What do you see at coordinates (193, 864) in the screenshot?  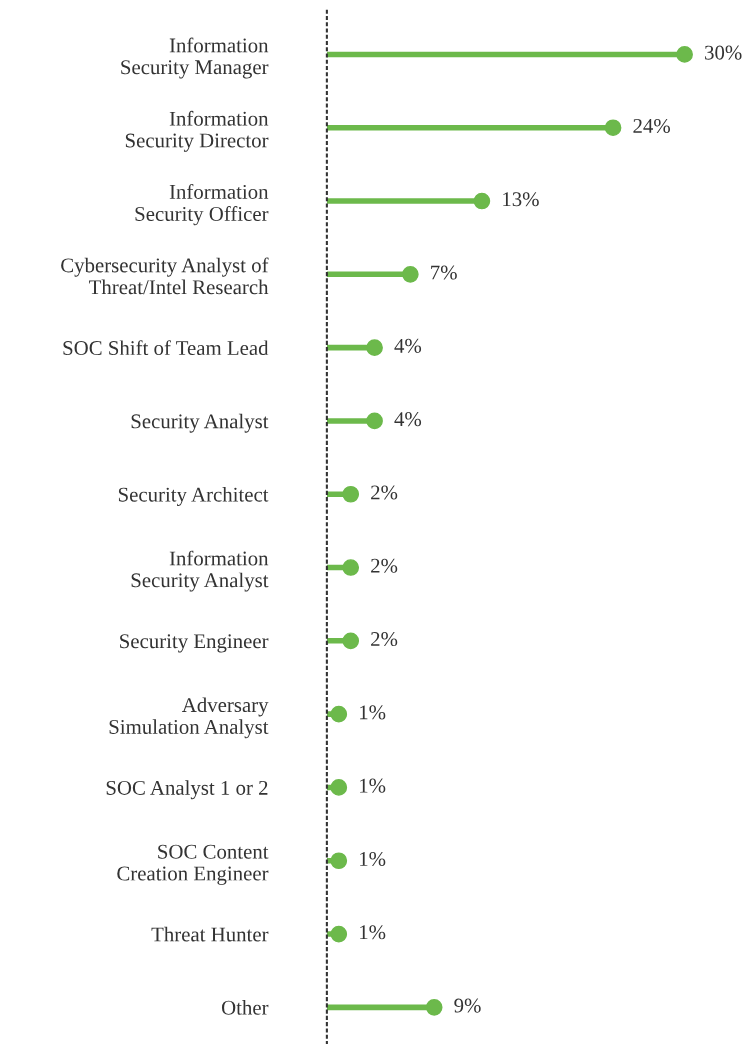 I see `y-tick-label: SOC Content Creation Engineer` at bounding box center [193, 864].